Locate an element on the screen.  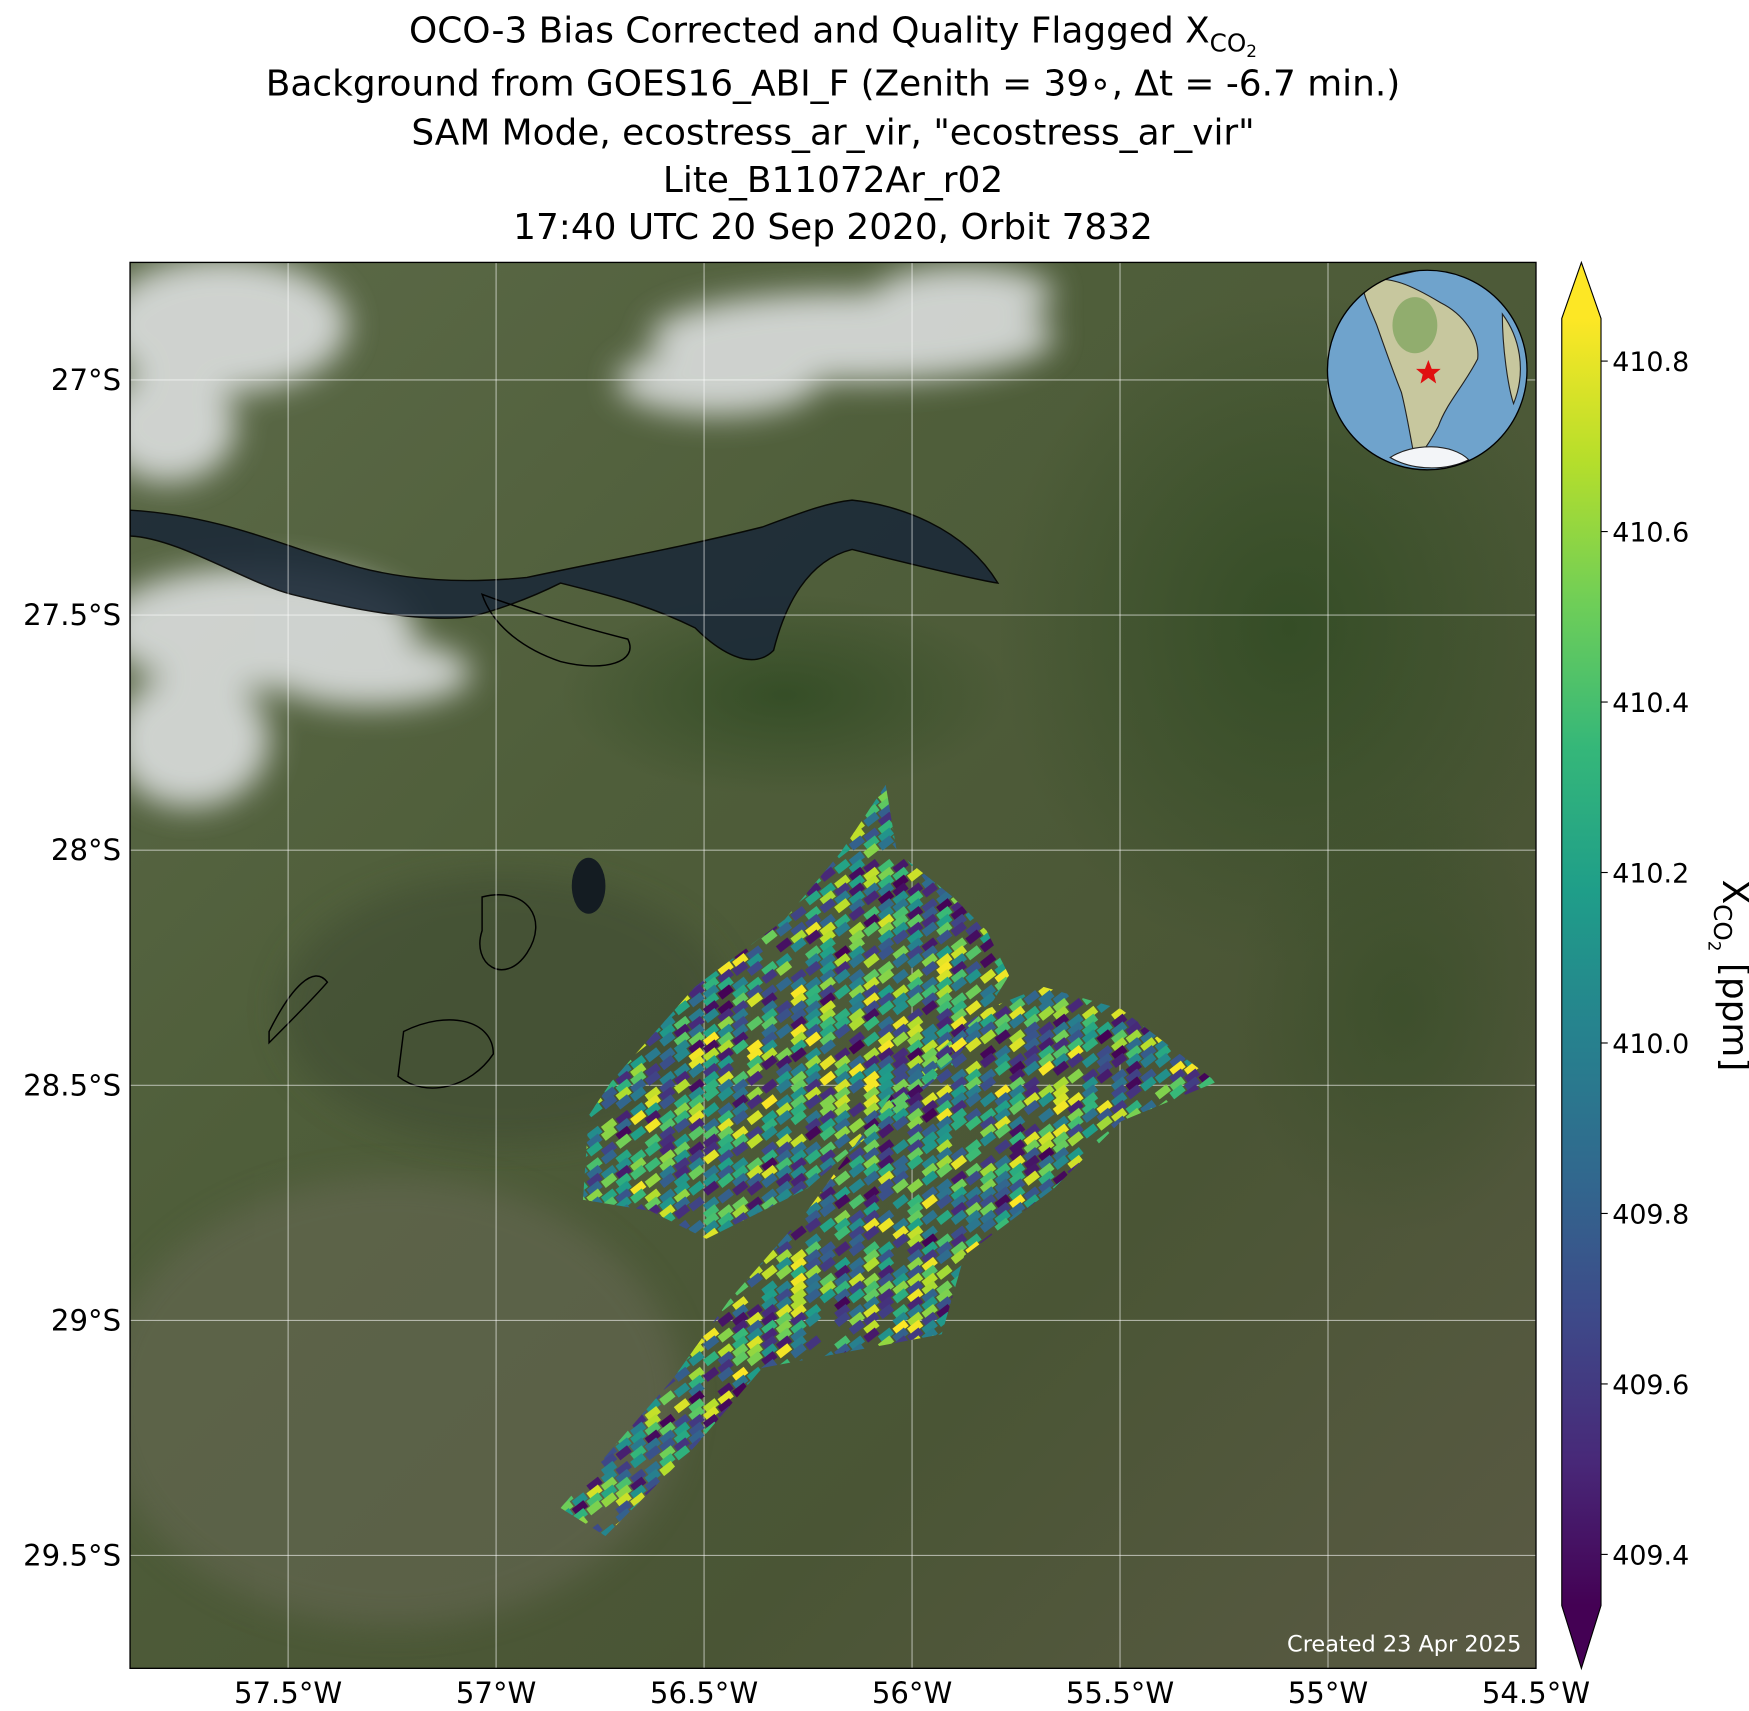
lake-outline is located at coordinates (508, 932).